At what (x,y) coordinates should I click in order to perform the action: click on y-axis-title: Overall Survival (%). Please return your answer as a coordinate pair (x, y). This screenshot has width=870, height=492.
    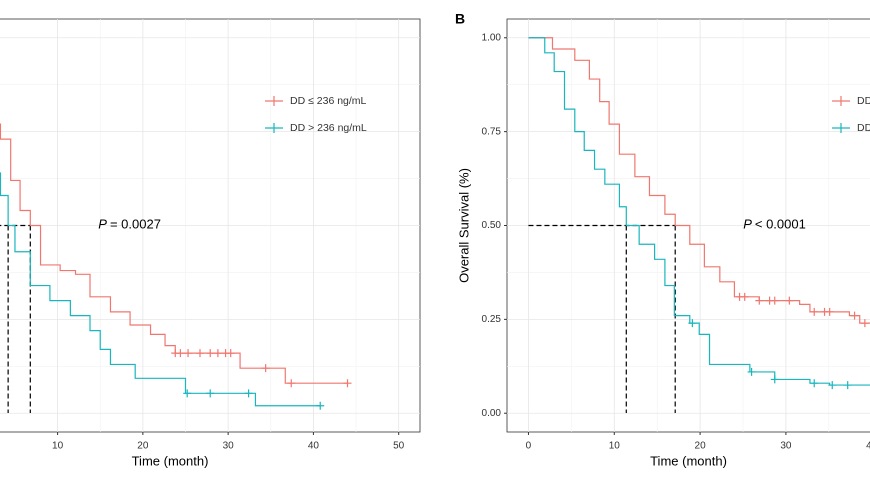
    Looking at the image, I should click on (463, 225).